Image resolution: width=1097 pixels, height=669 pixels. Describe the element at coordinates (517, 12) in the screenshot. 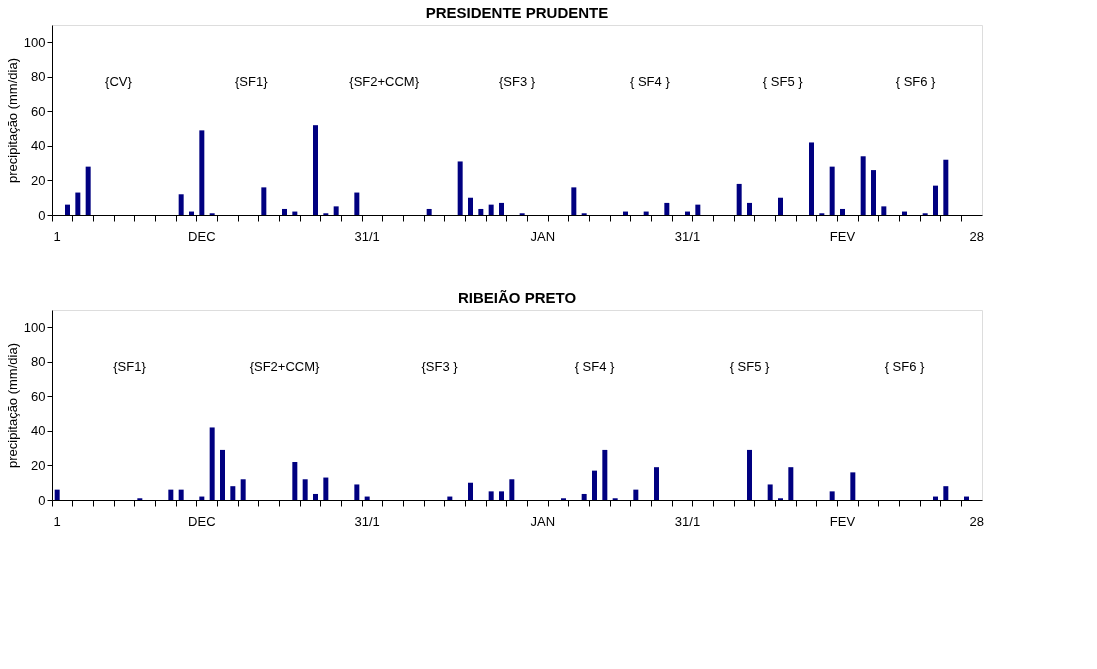

I see `chart-title: PRESIDENTE PRUDENTE` at that location.